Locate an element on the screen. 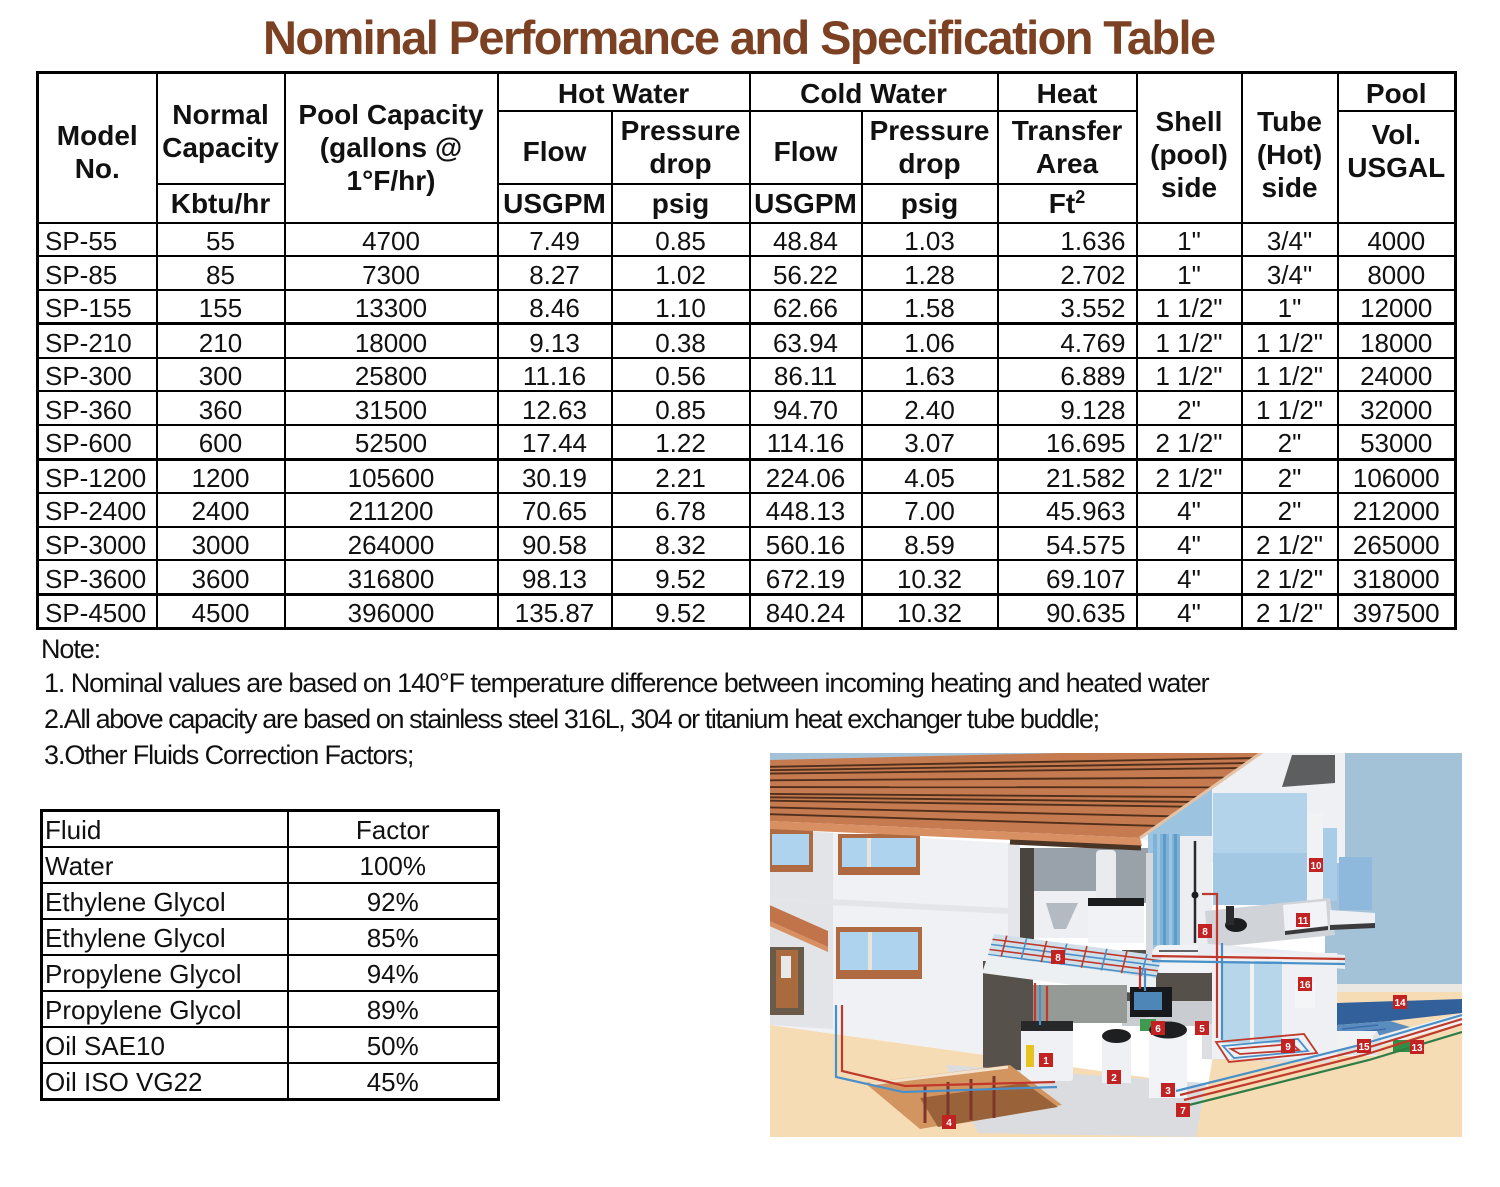 This screenshot has height=1187, width=1500. svg-text: 13 is located at coordinates (1417, 1048).